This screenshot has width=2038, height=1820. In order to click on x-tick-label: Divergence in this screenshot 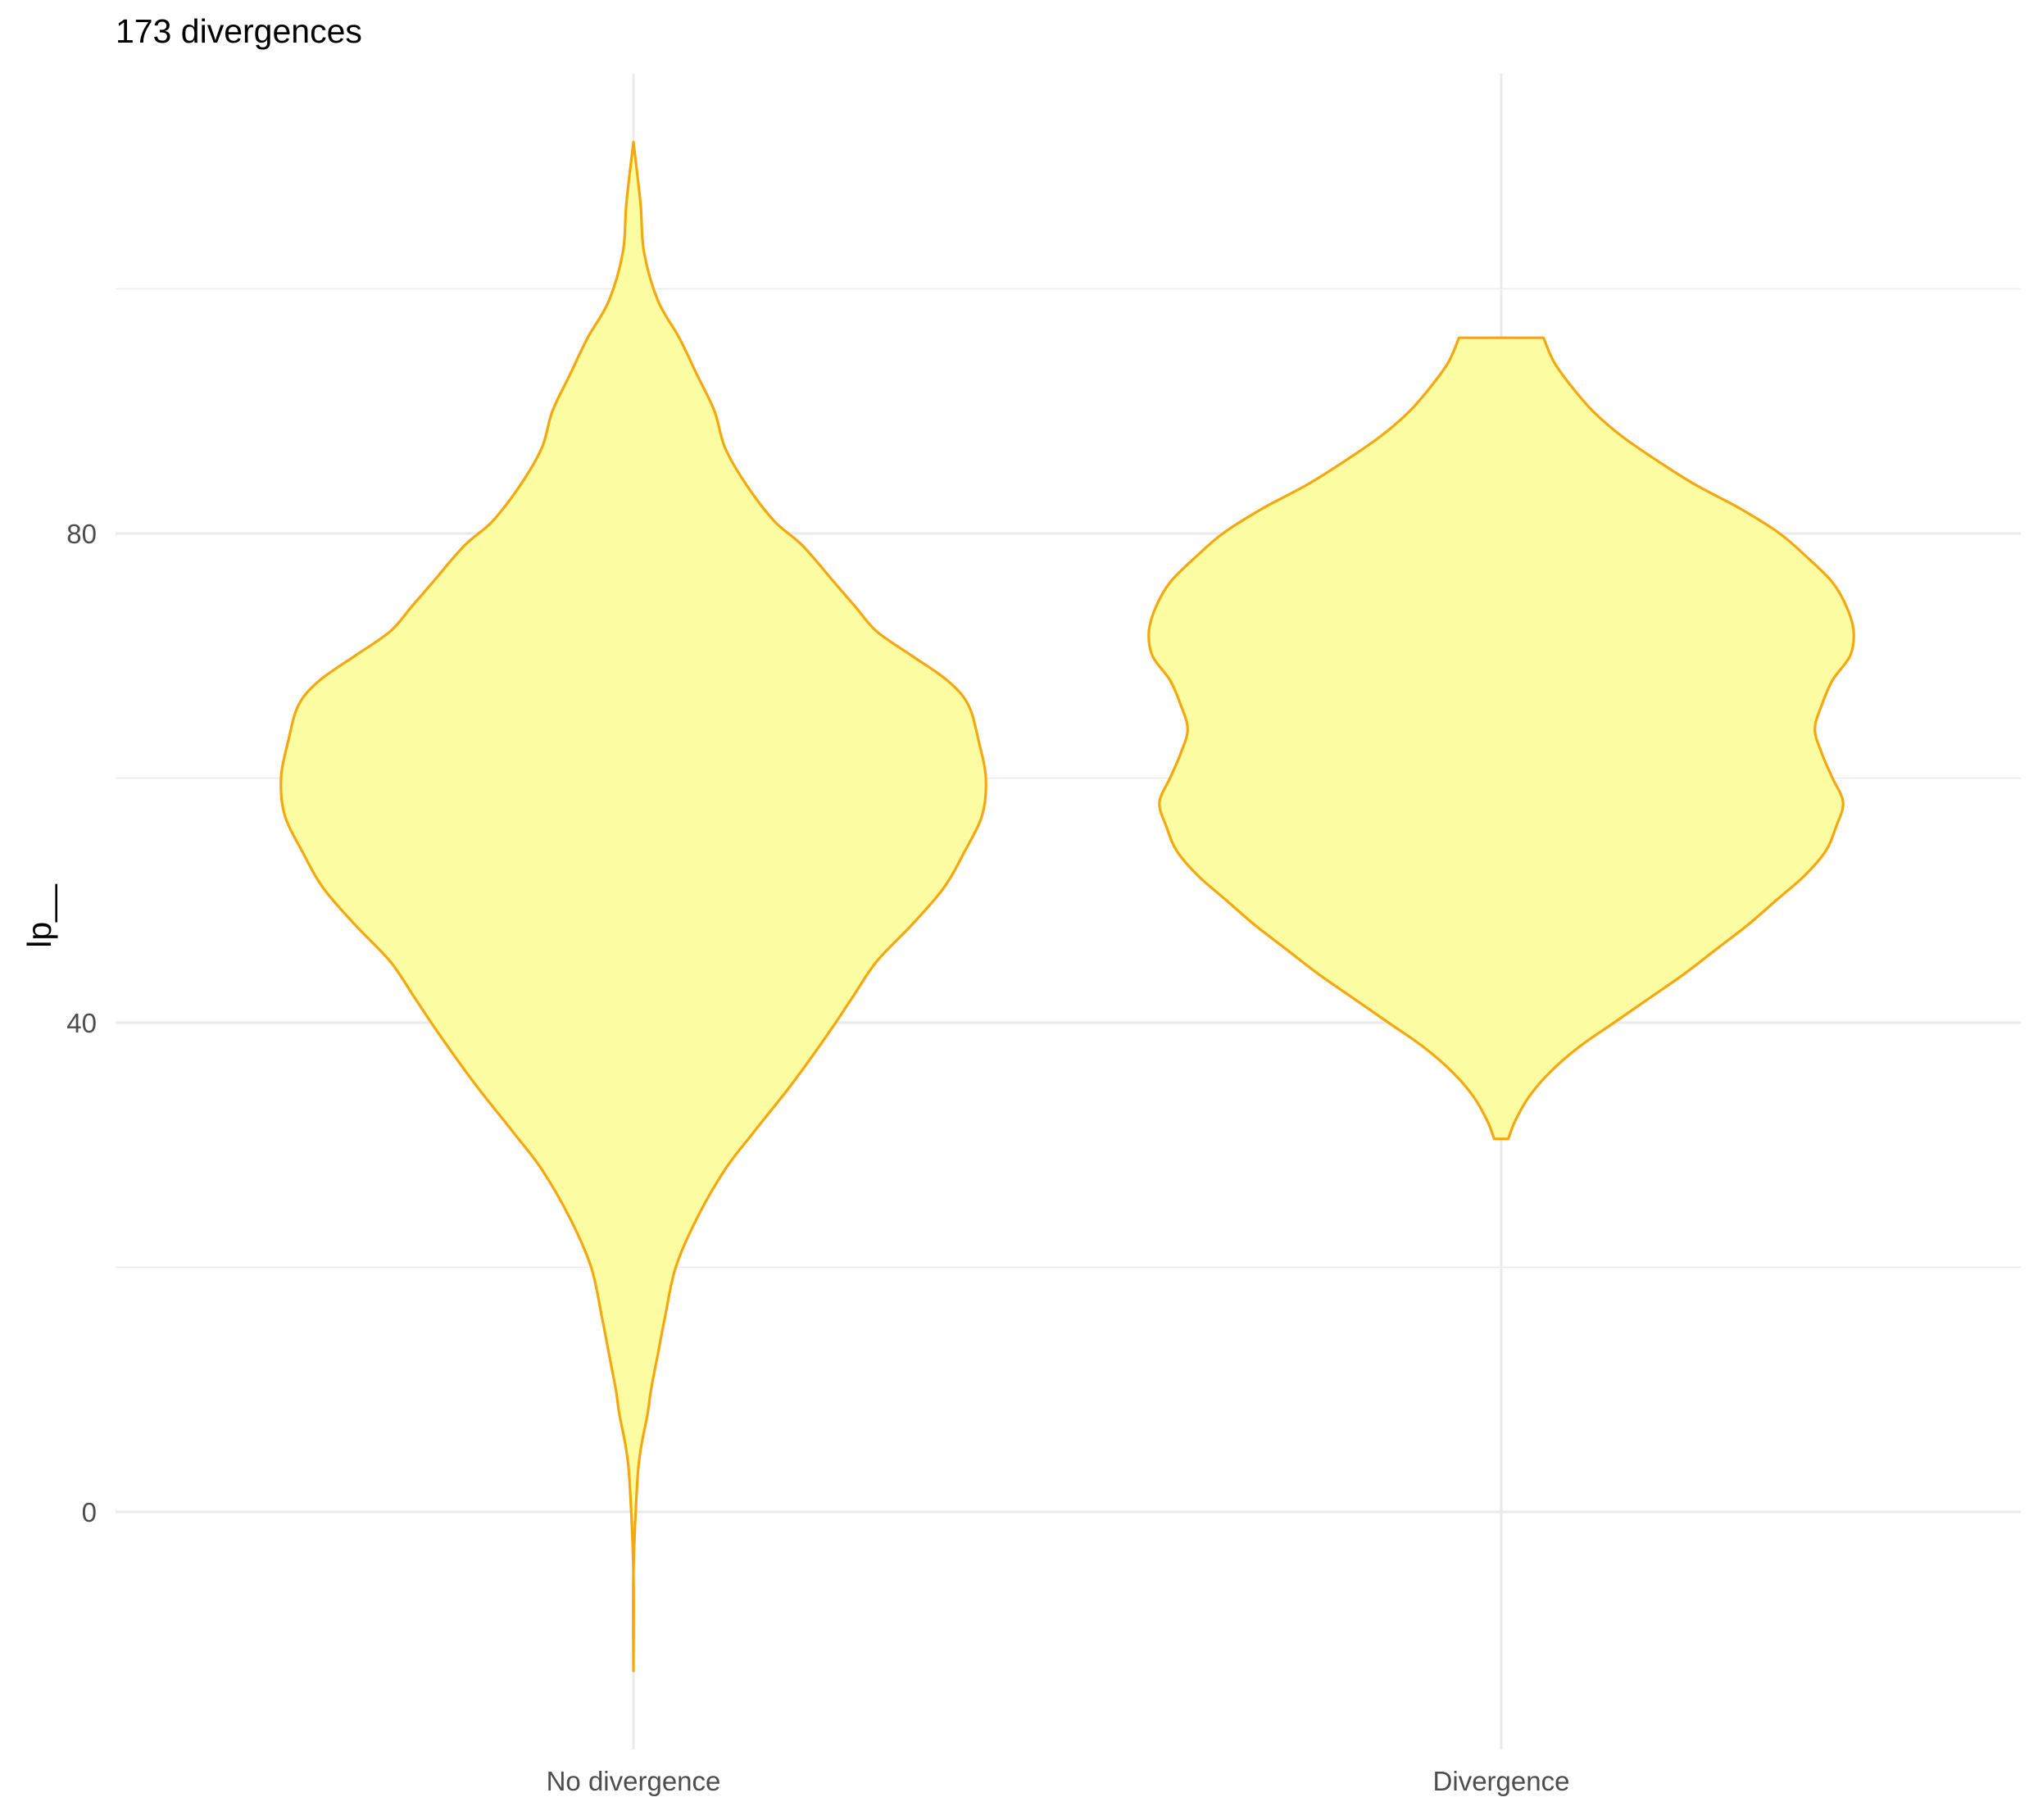, I will do `click(1502, 1781)`.